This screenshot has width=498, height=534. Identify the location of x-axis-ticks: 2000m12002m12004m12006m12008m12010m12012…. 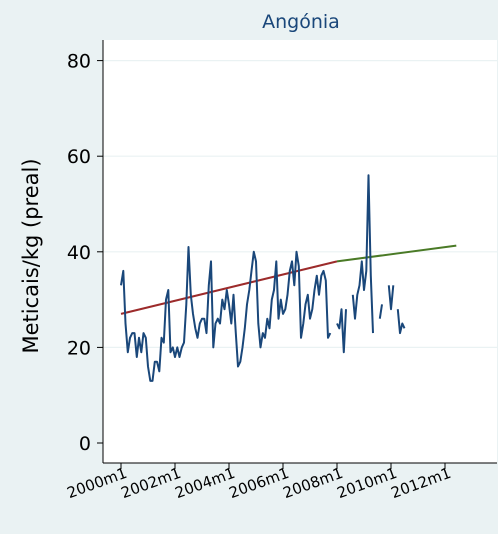
(259, 482).